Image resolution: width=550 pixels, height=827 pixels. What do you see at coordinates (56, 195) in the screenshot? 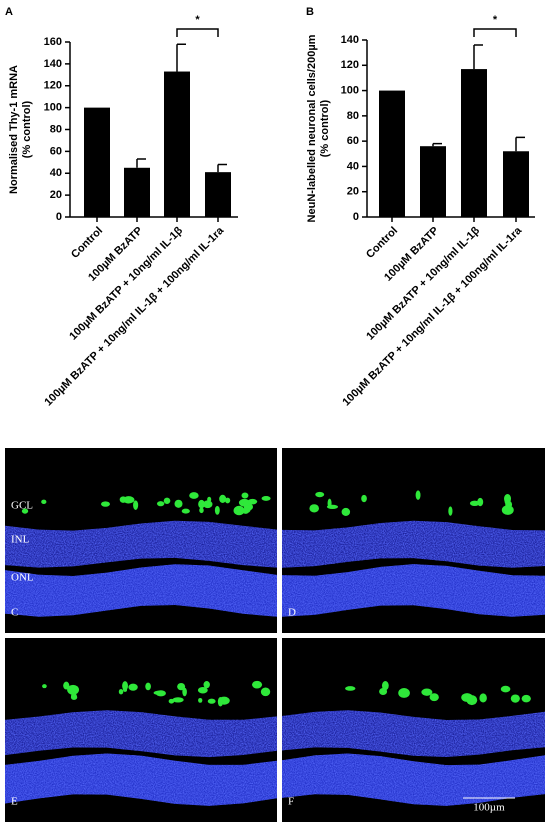
I see `y-tick-label: 20` at bounding box center [56, 195].